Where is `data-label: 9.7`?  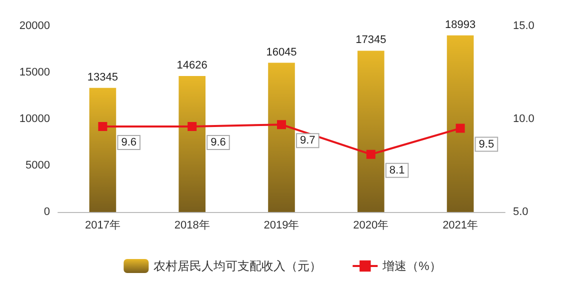 data-label: 9.7 is located at coordinates (308, 140).